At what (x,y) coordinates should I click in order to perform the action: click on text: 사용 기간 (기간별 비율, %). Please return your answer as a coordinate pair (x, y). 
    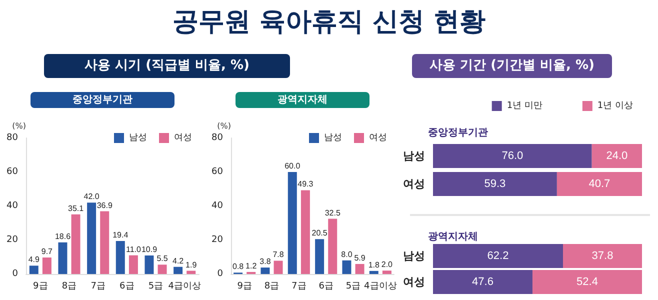
    Looking at the image, I should click on (512, 66).